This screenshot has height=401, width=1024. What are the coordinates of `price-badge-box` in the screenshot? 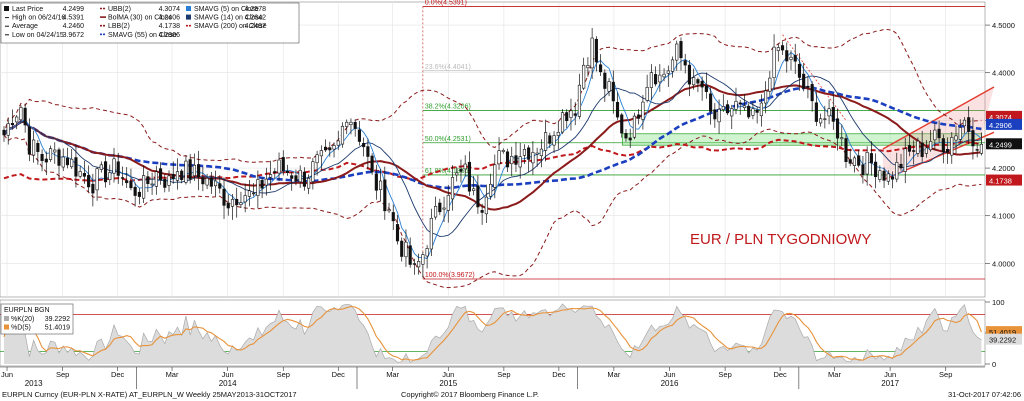 It's located at (1004, 124).